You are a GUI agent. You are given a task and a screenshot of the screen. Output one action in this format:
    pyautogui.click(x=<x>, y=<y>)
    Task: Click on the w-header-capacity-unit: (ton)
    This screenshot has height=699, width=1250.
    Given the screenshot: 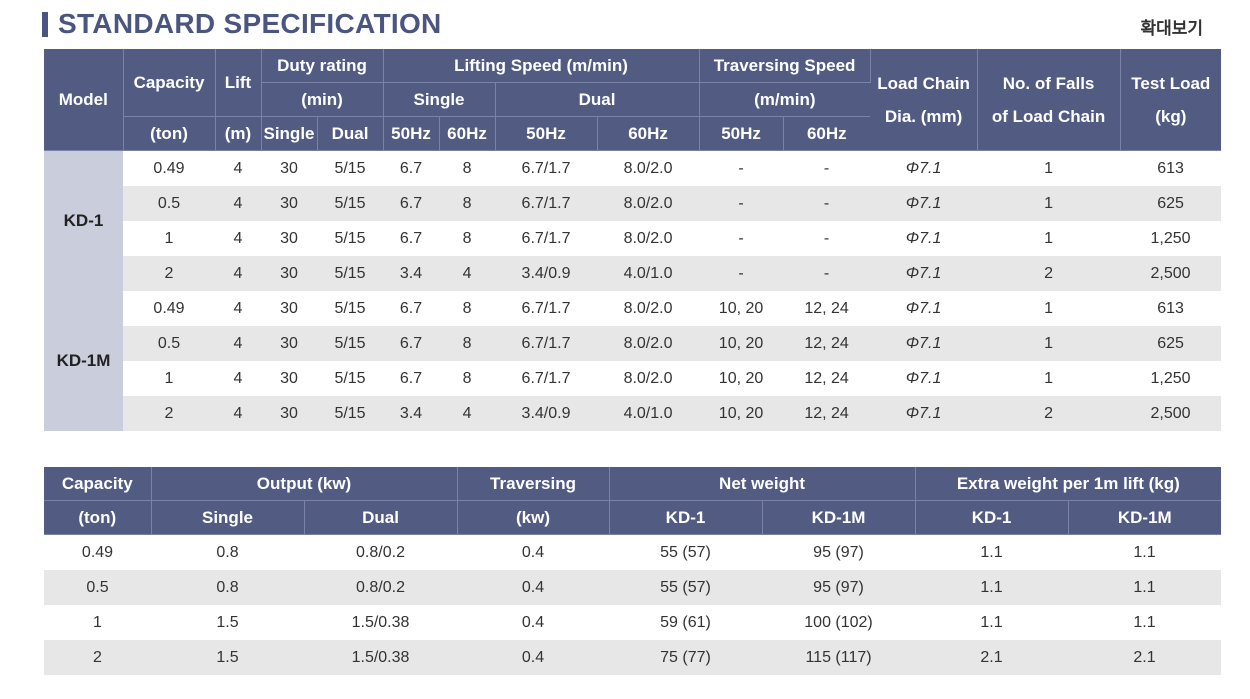 What is the action you would take?
    pyautogui.click(x=98, y=517)
    